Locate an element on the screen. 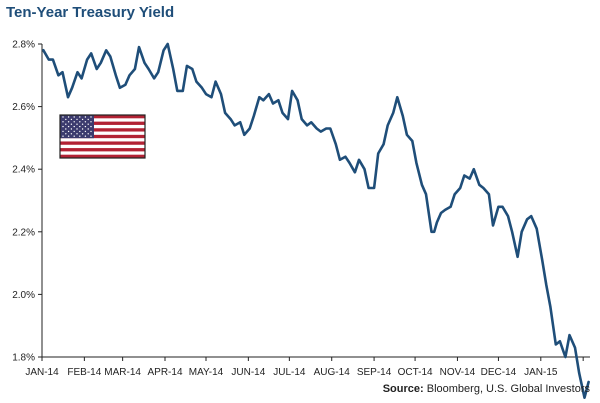 The image size is (600, 403). y-tick-label: 1.8% is located at coordinates (23, 358).